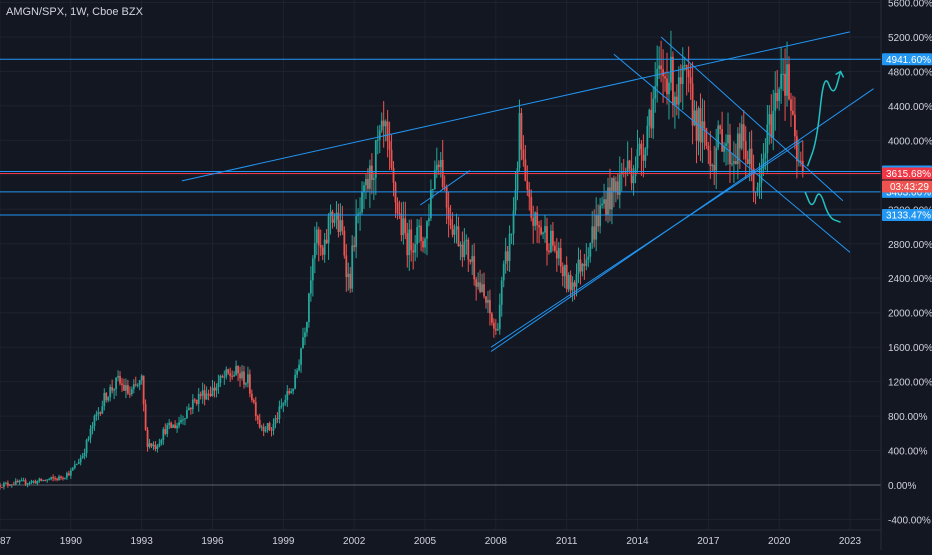  Describe the element at coordinates (906, 275) in the screenshot. I see `price-axis` at that location.